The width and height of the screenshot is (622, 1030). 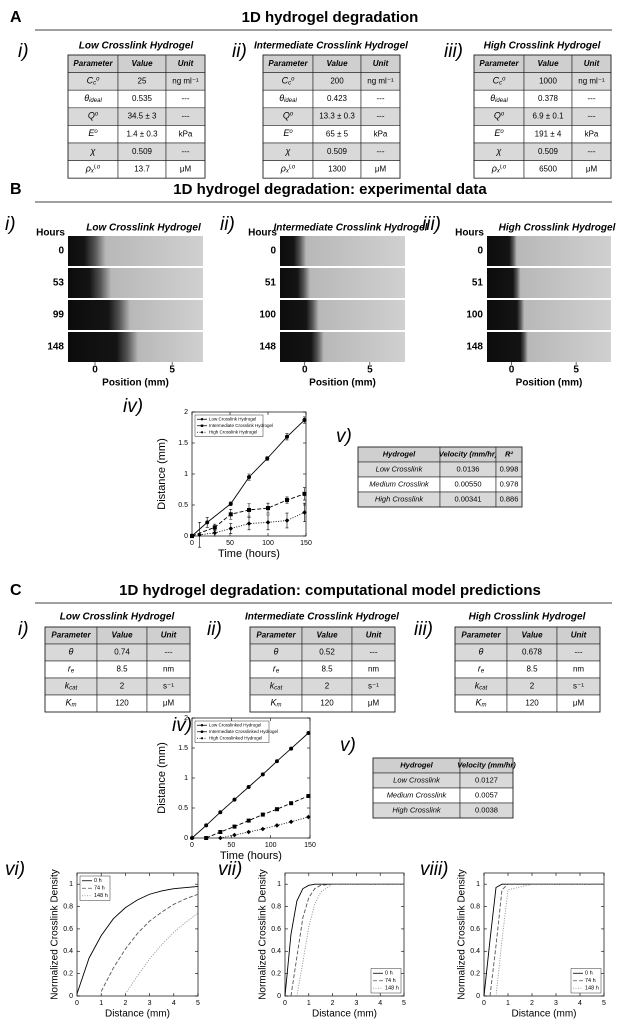 I want to click on table-header: Parameter, so click(x=93, y=63).